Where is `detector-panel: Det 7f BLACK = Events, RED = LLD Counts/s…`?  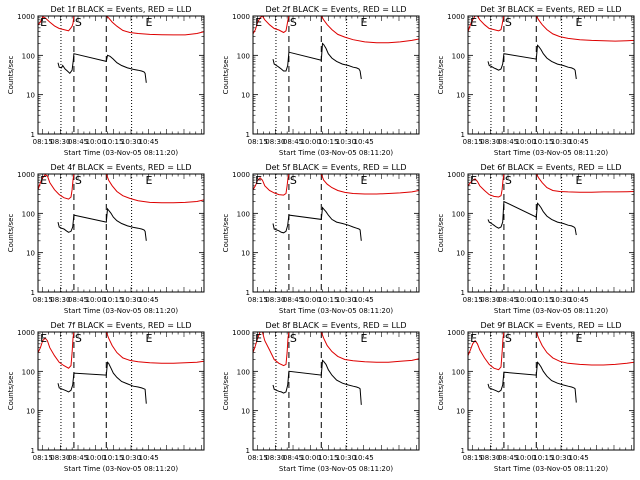 detector-panel: Det 7f BLACK = Events, RED = LLD Counts/s… is located at coordinates (106, 397).